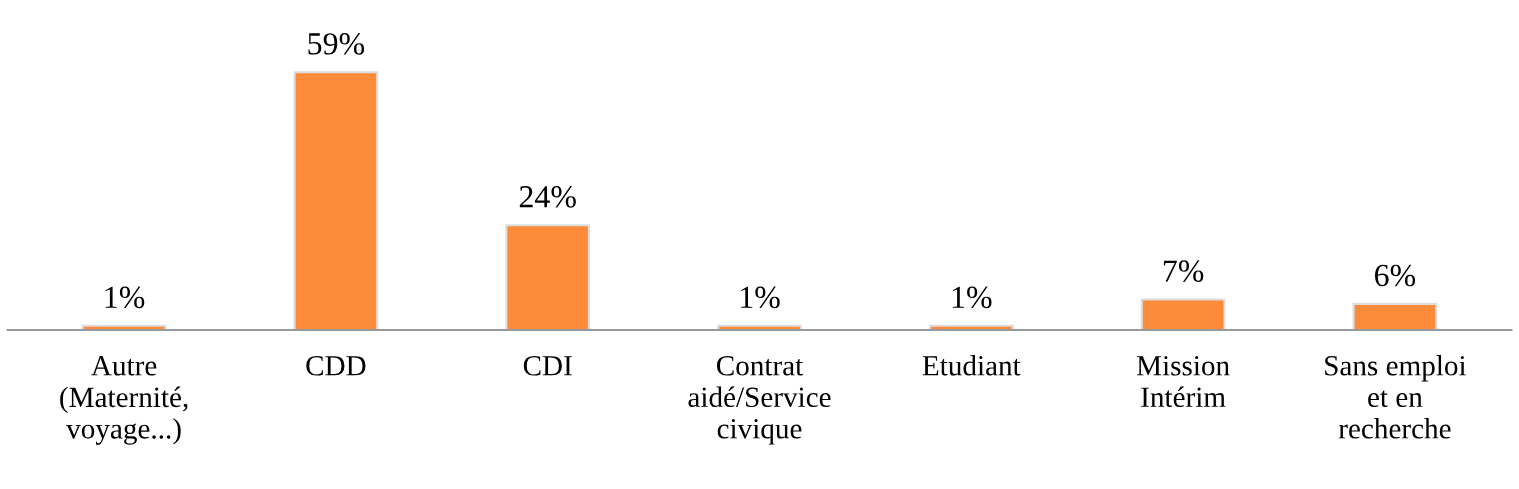 The width and height of the screenshot is (1519, 489). Describe the element at coordinates (1183, 382) in the screenshot. I see `x-tick-label: Mission Intérim` at that location.